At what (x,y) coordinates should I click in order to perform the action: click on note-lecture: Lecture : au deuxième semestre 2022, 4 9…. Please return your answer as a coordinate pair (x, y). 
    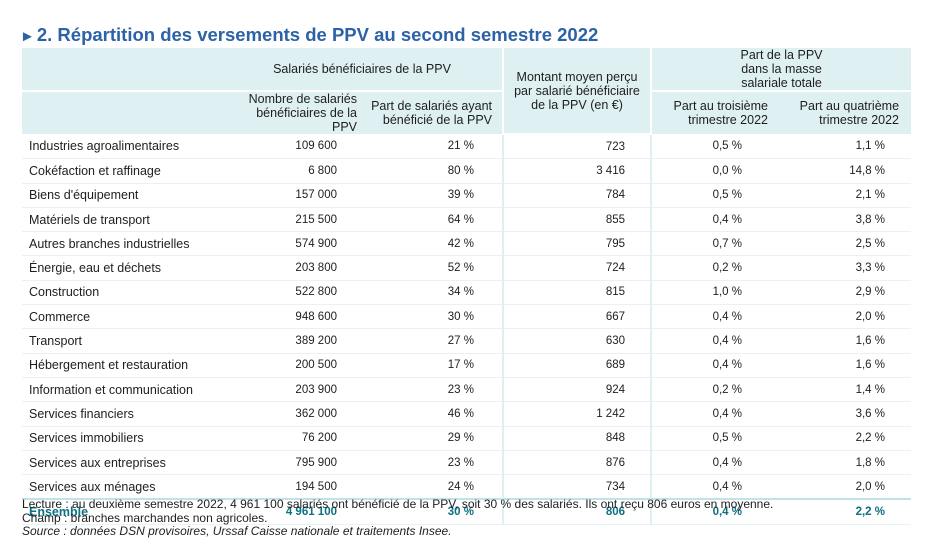
    Looking at the image, I should click on (398, 504).